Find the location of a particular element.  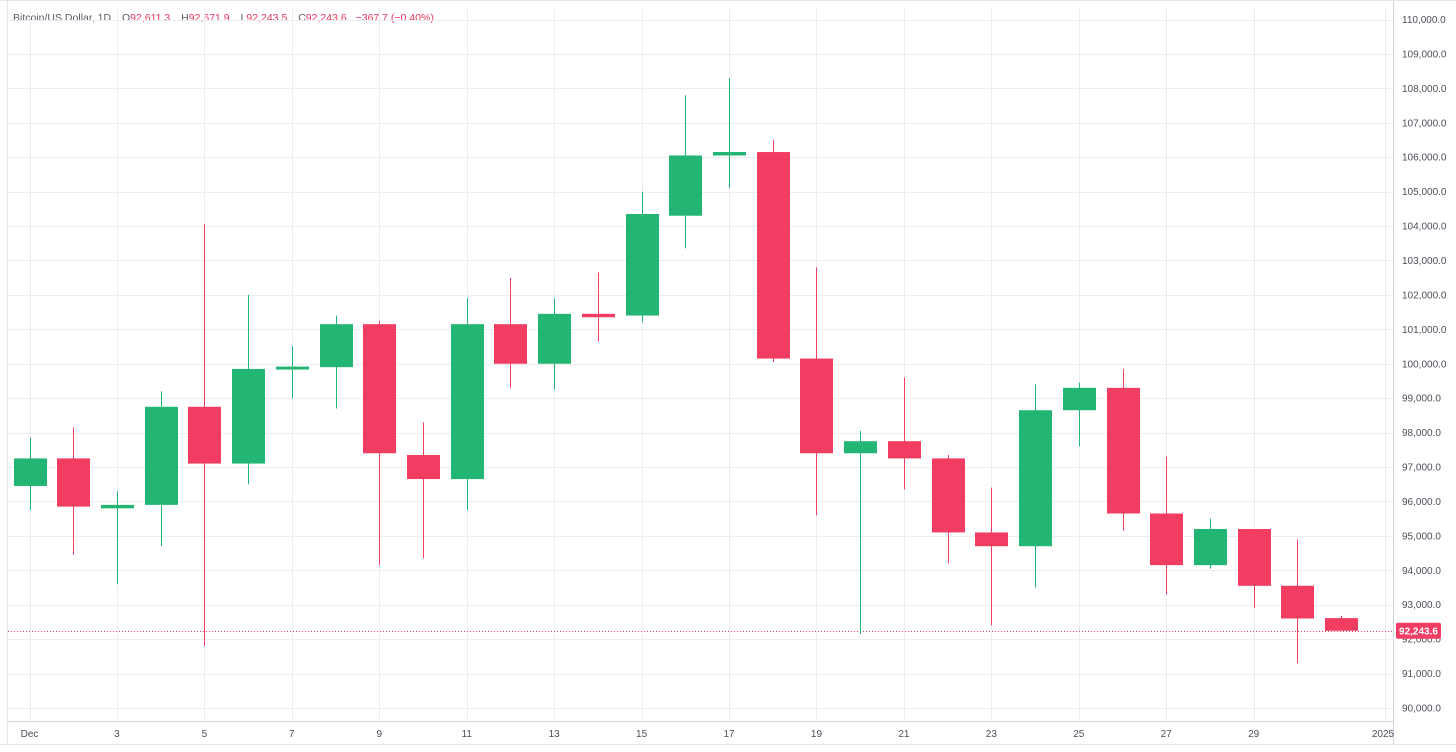

y-tick-label: 102,000.0 is located at coordinates (1424, 295).